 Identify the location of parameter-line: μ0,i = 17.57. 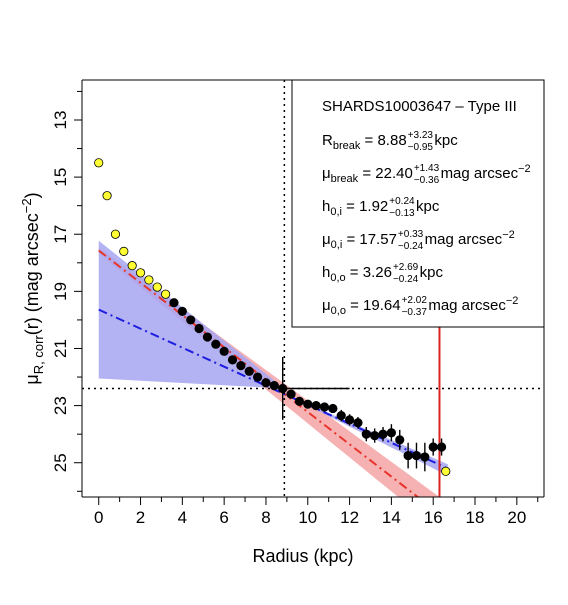
(359, 241).